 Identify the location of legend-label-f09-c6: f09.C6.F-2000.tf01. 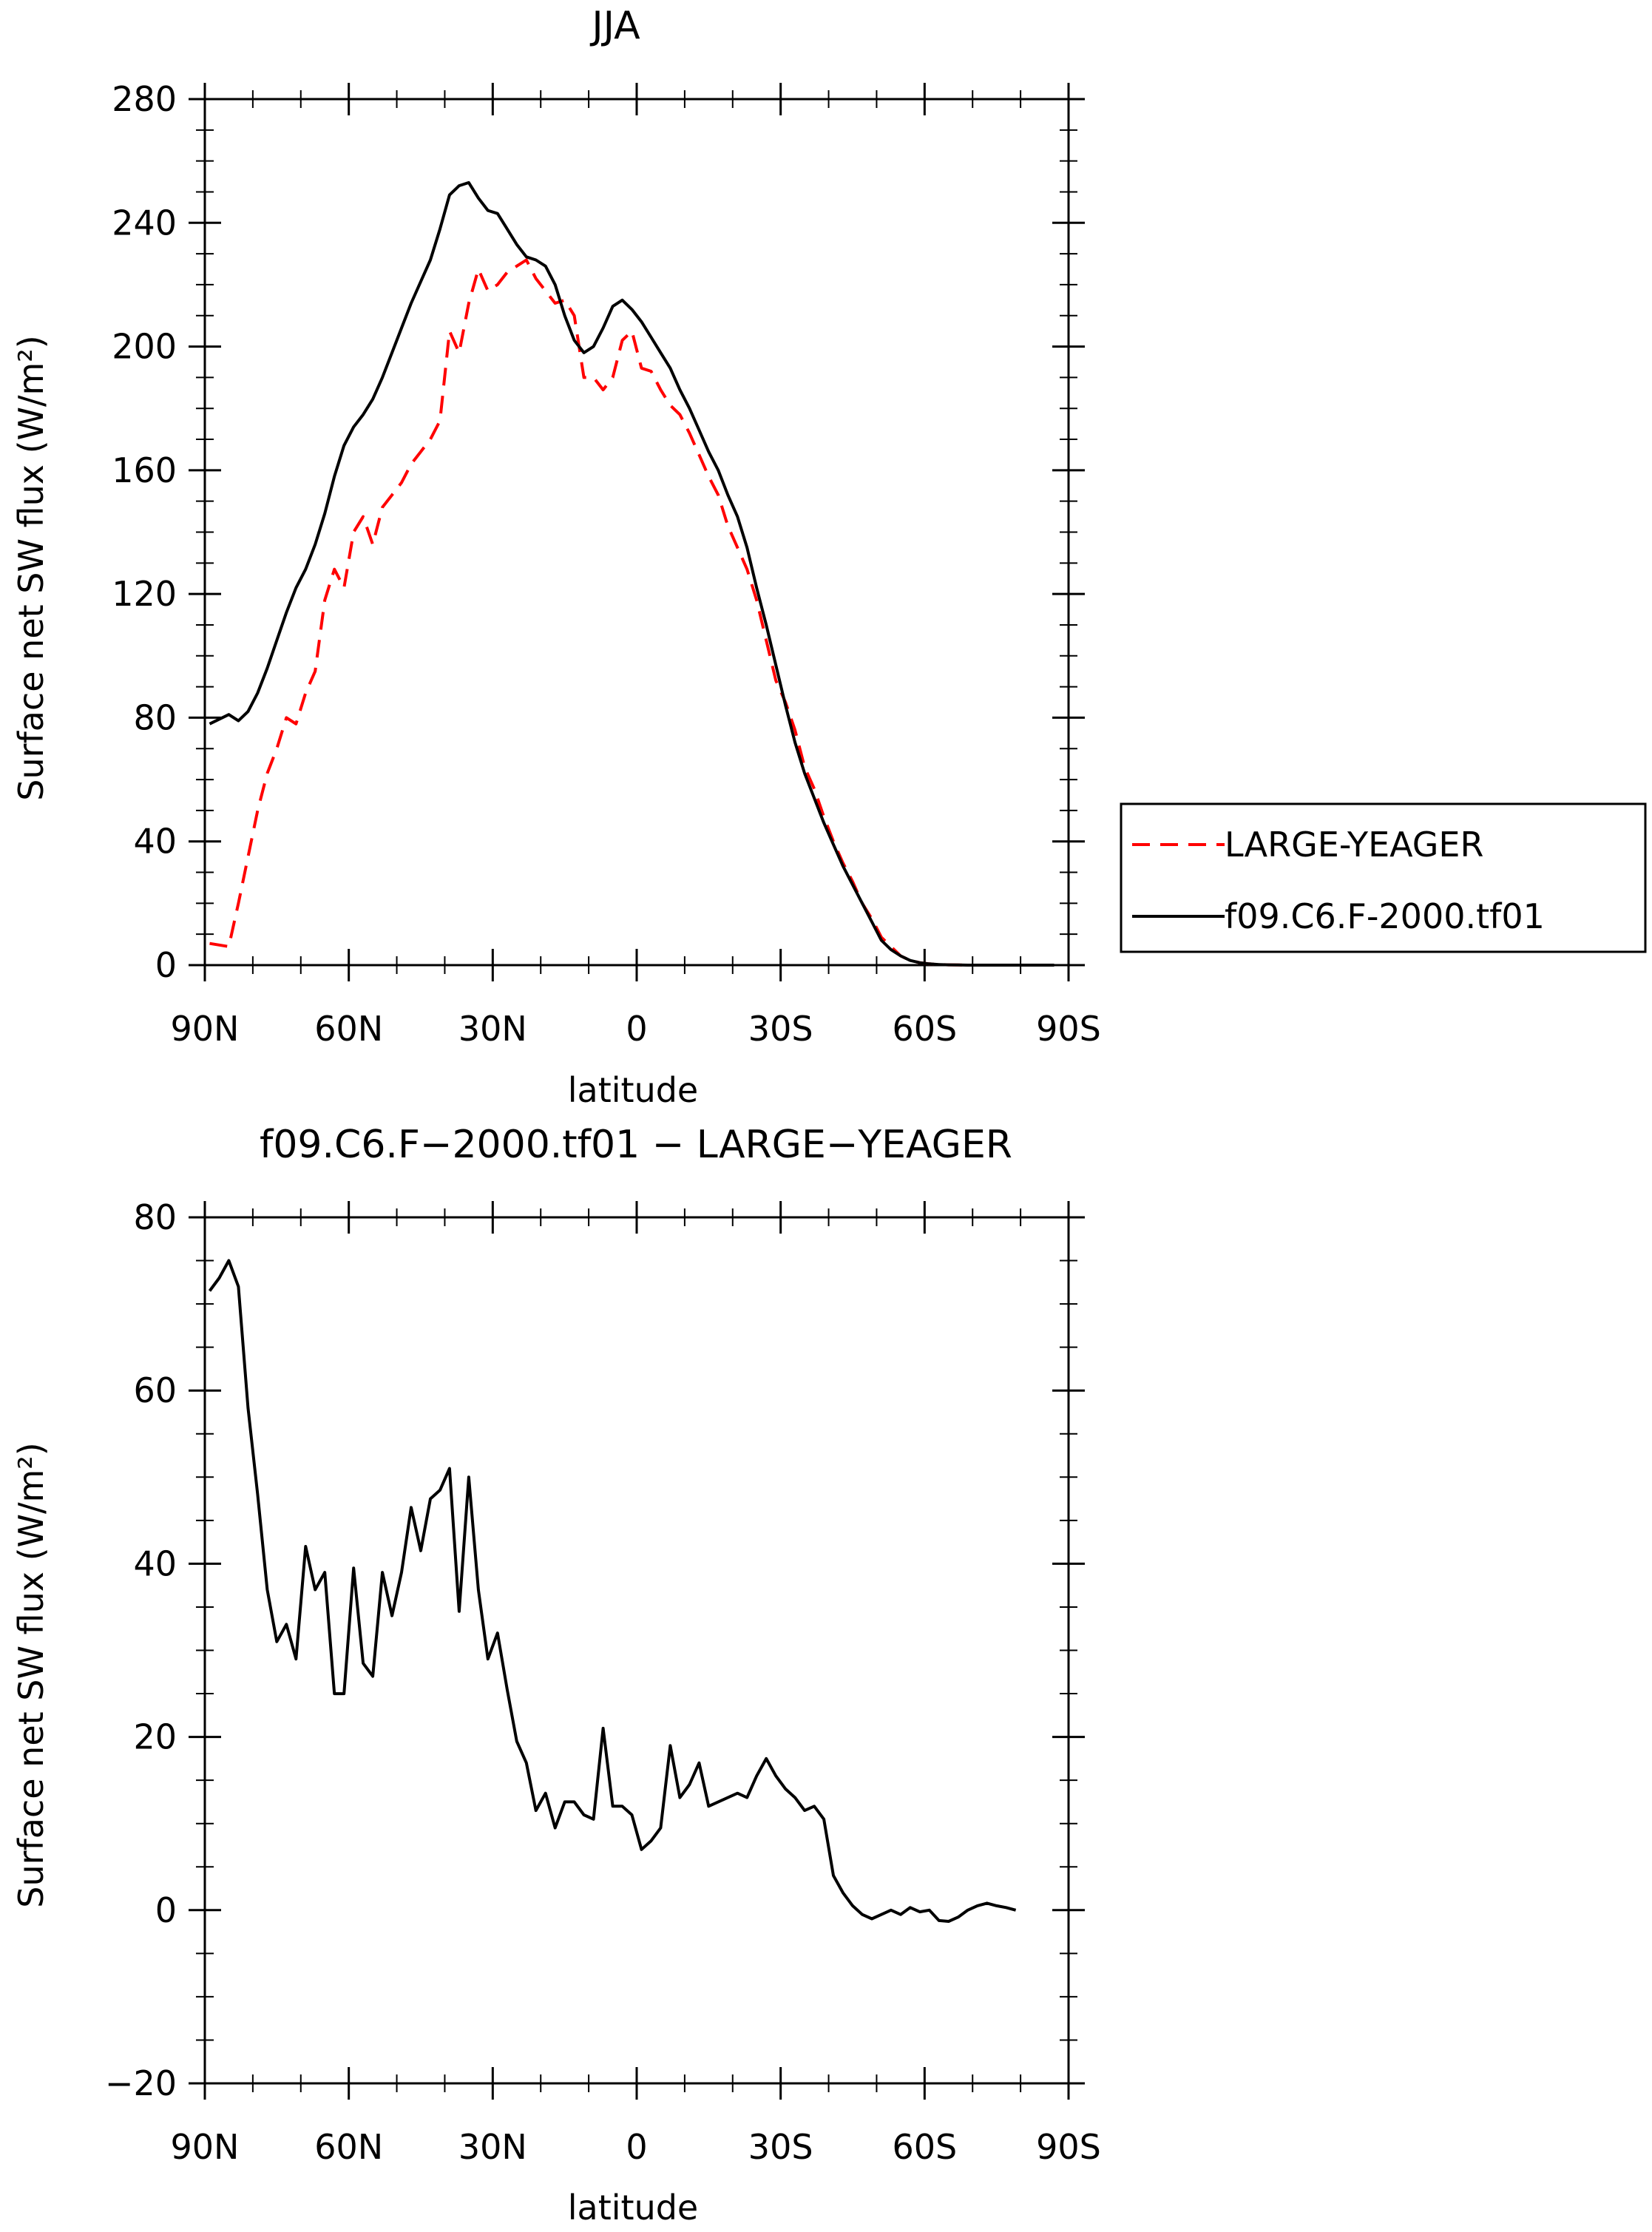
(1385, 916).